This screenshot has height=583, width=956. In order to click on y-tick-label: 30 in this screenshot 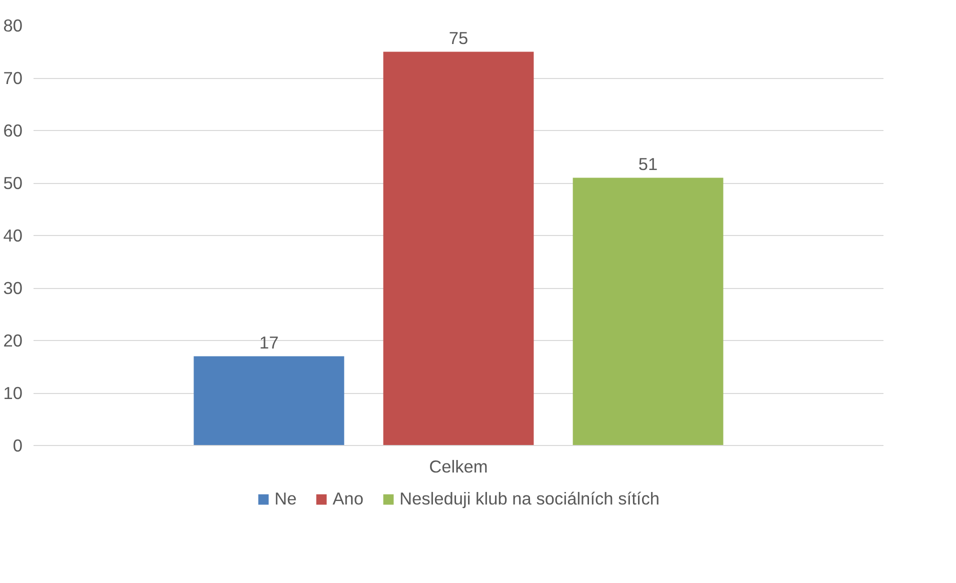, I will do `click(13, 288)`.